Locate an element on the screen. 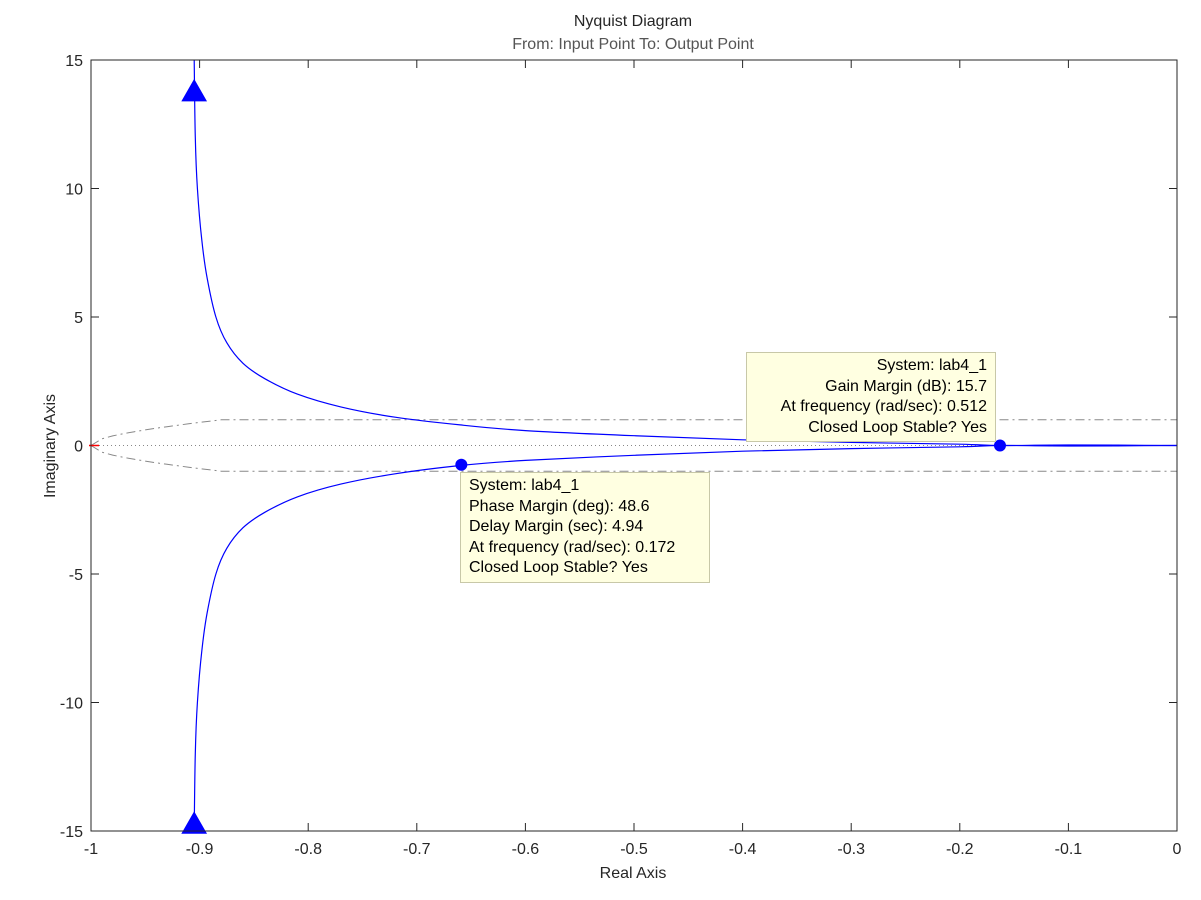  x-tick-label: -0.4 is located at coordinates (743, 849).